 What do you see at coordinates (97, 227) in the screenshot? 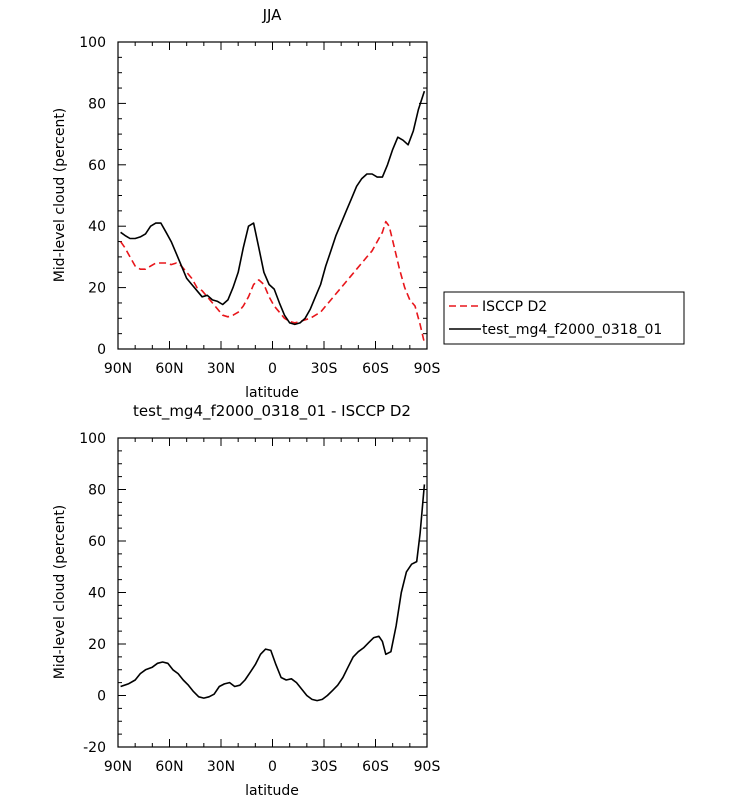
I see `top-y-tick-label: 40` at bounding box center [97, 227].